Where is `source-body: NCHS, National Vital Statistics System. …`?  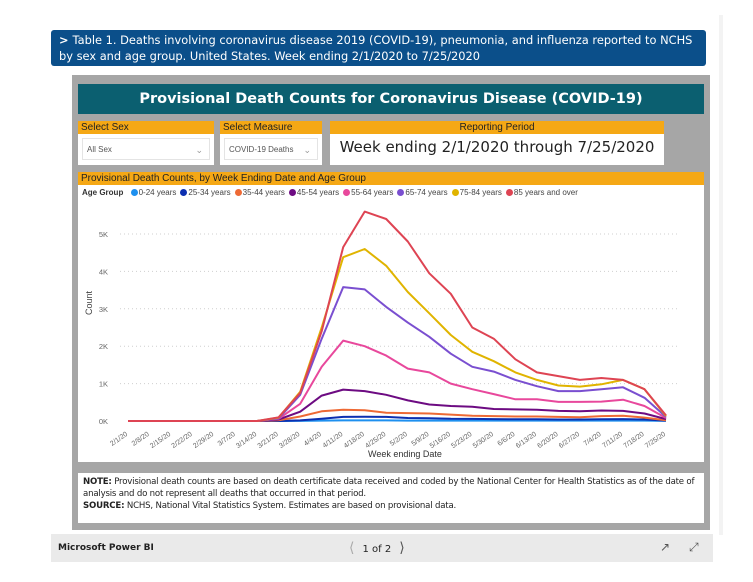
source-body: NCHS, National Vital Statistics System. … is located at coordinates (291, 506).